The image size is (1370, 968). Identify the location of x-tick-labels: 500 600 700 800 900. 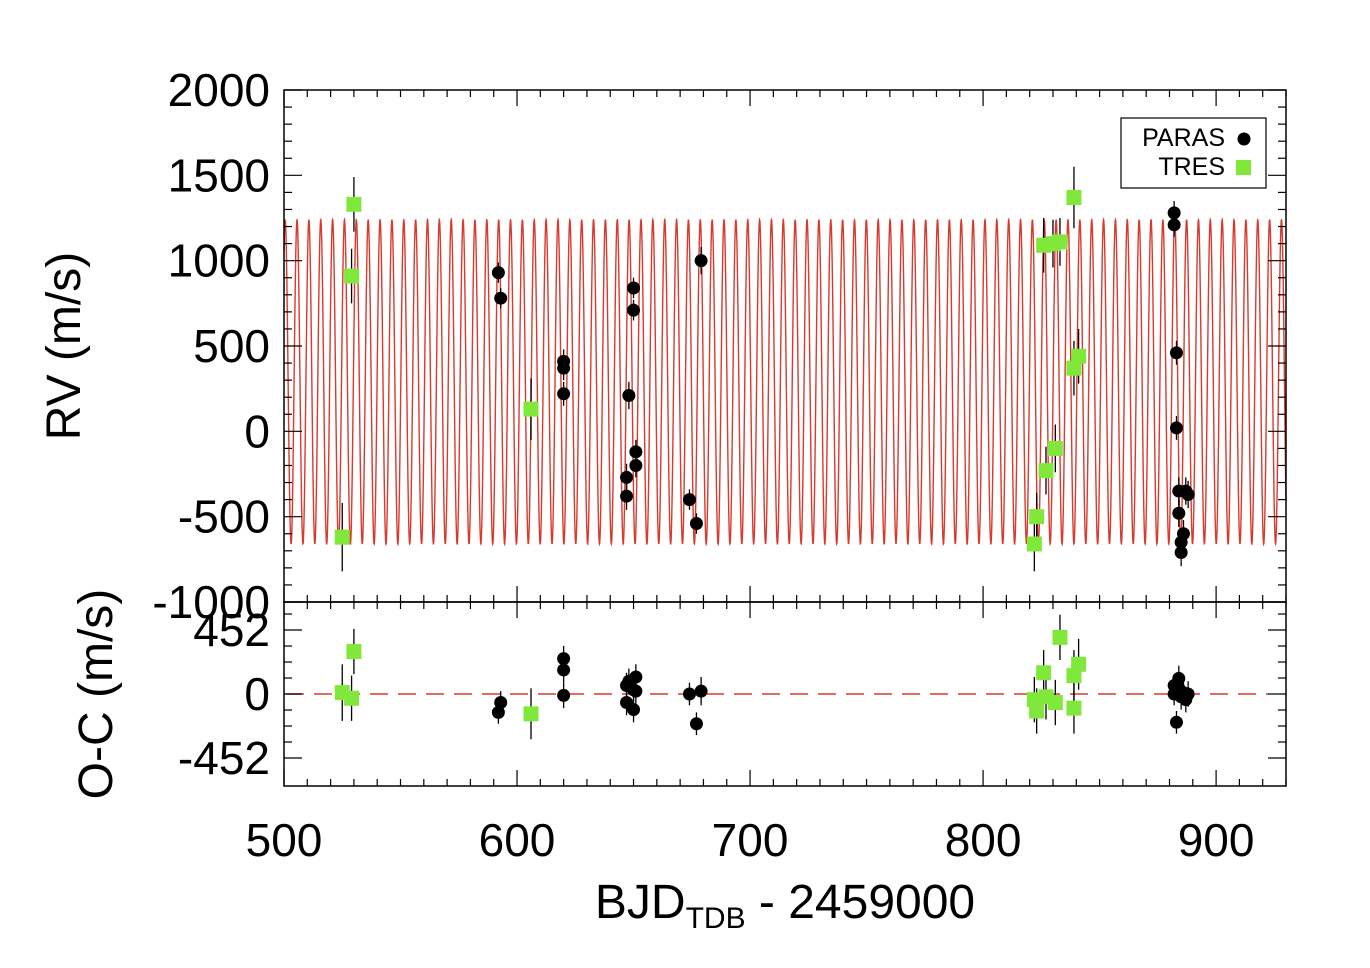
(750, 840).